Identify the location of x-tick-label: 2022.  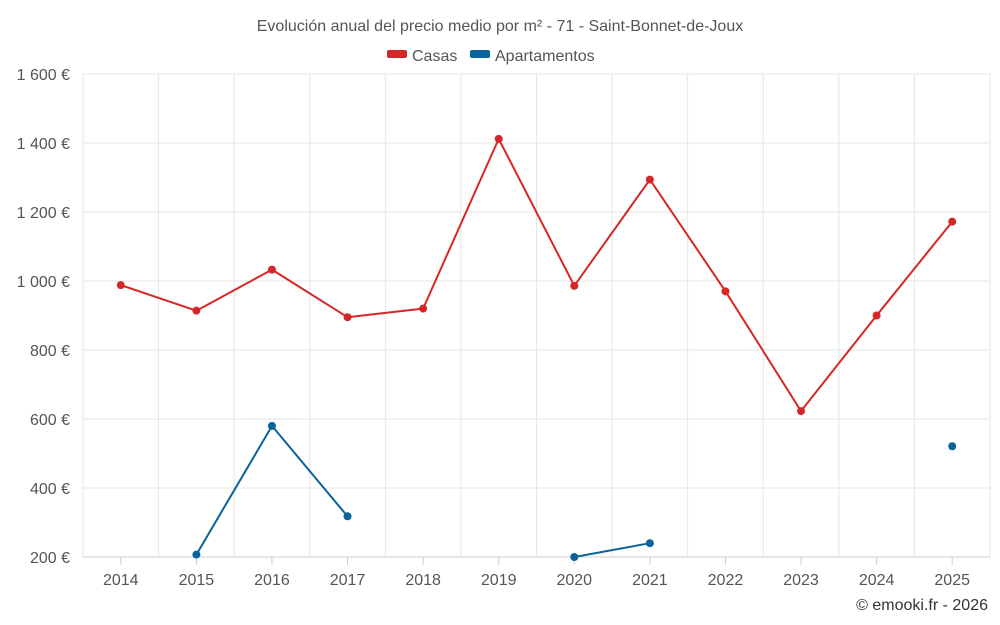
(726, 580).